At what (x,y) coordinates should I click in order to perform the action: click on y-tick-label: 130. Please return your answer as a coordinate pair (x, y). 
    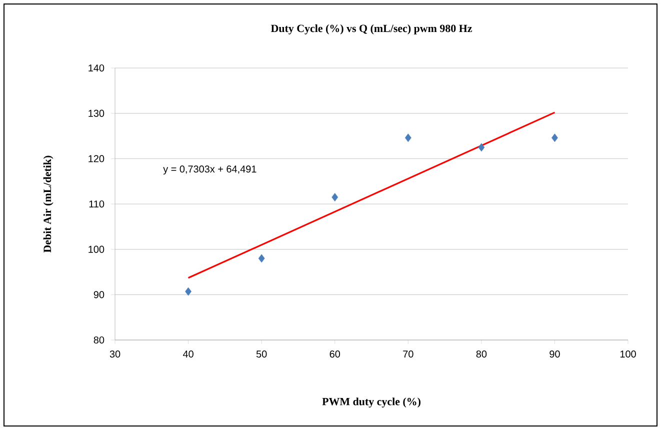
    Looking at the image, I should click on (96, 113).